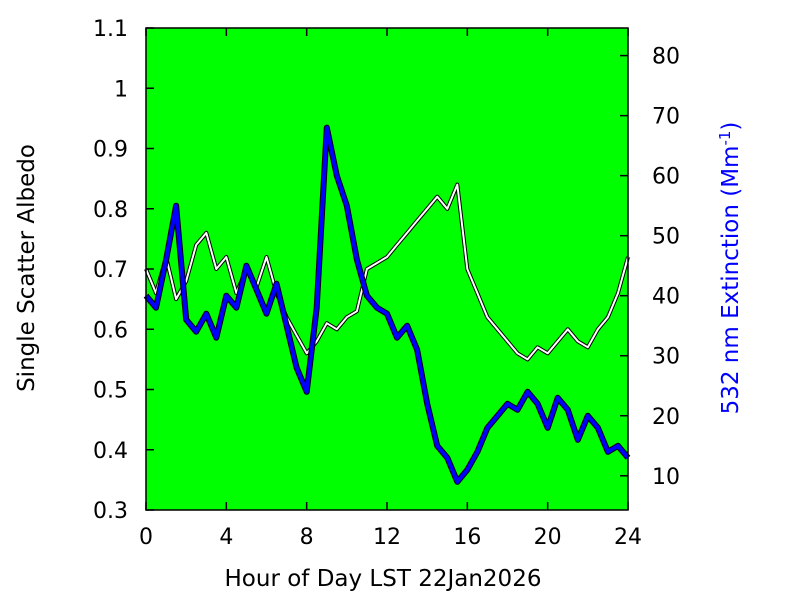 Image resolution: width=800 pixels, height=600 pixels. I want to click on y-left-tick-label: 1, so click(121, 89).